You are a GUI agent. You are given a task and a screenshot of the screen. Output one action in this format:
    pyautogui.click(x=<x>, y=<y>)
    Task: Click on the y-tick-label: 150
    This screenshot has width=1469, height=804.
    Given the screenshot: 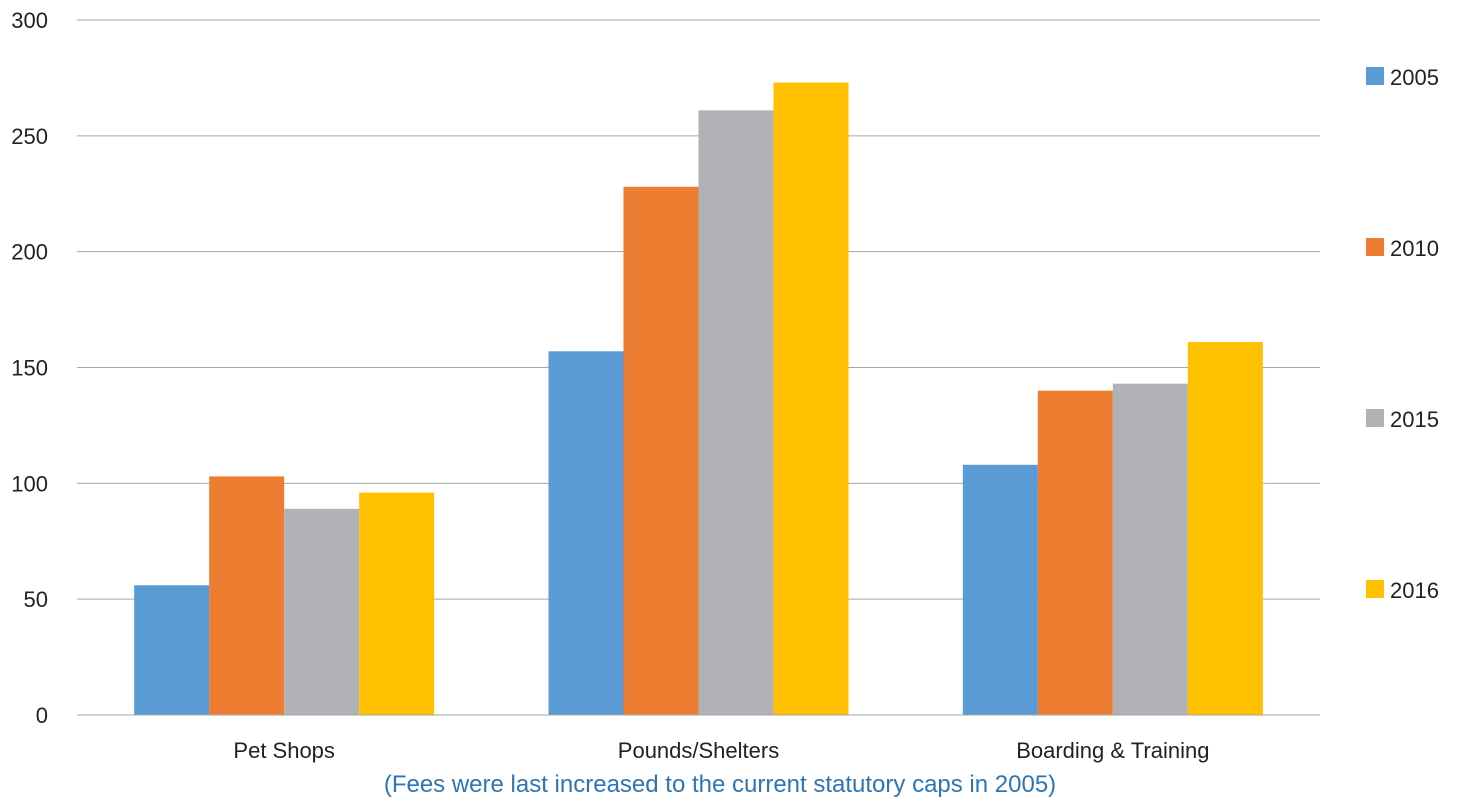 What is the action you would take?
    pyautogui.click(x=29, y=368)
    